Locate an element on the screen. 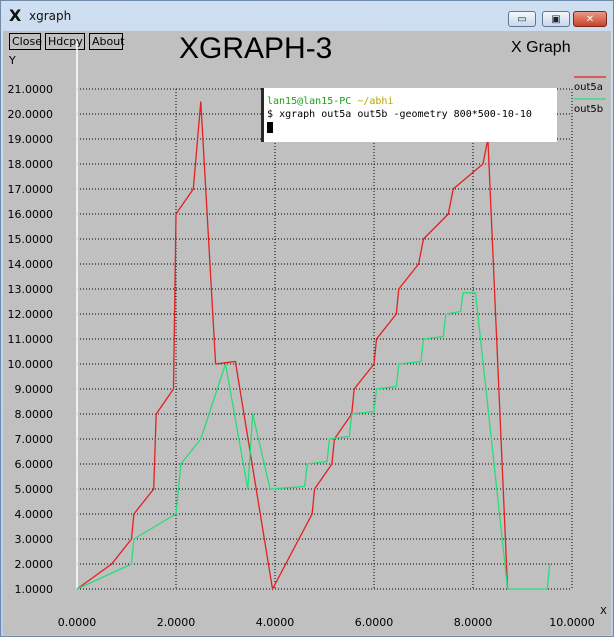 The image size is (614, 637). y-tick-label: 21.0000 is located at coordinates (31, 89).